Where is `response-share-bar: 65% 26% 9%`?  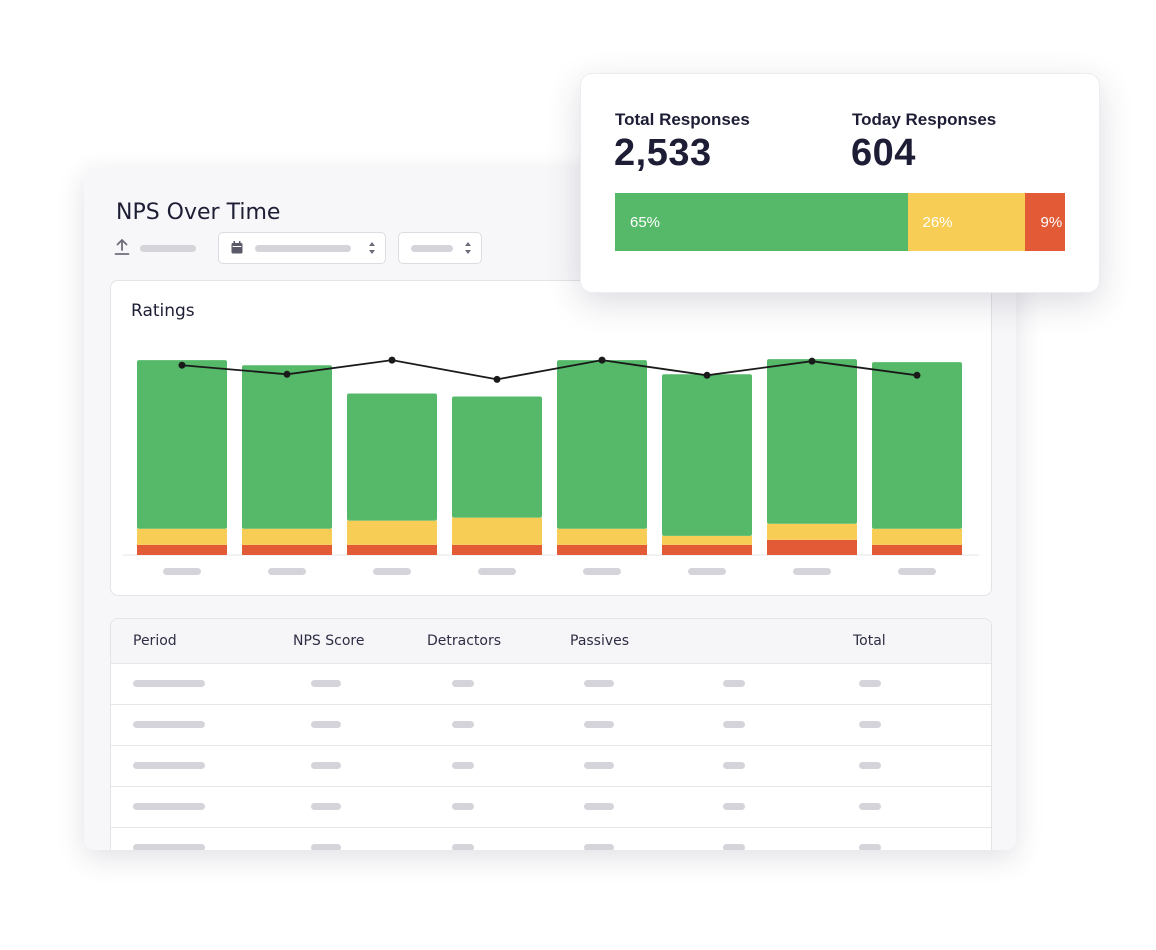 response-share-bar: 65% 26% 9% is located at coordinates (840, 222).